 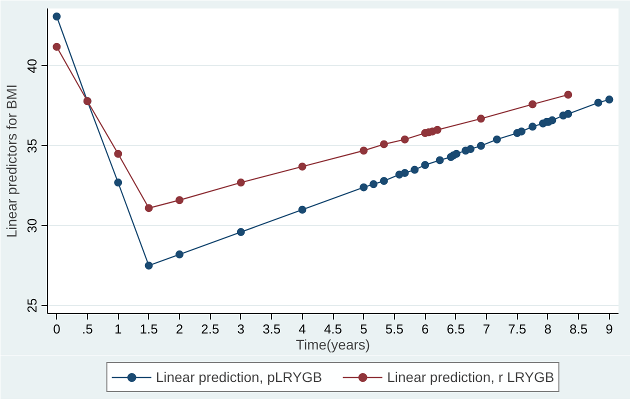 I want to click on x-tick-label: 5.5, so click(x=394, y=329).